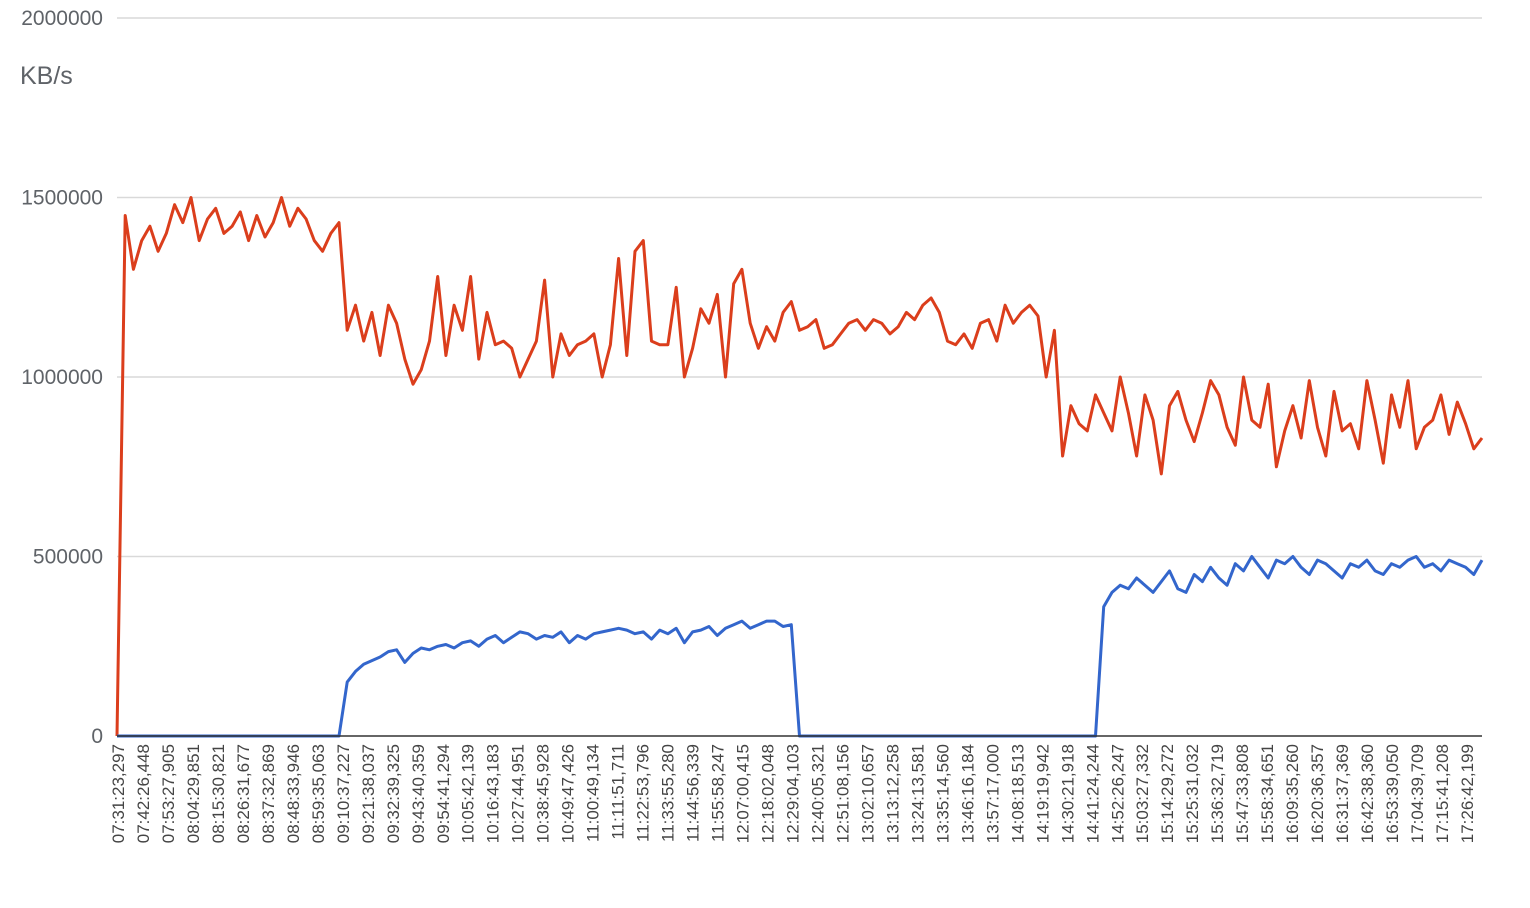  I want to click on x-tick-label: 08:26:31,677, so click(243, 793).